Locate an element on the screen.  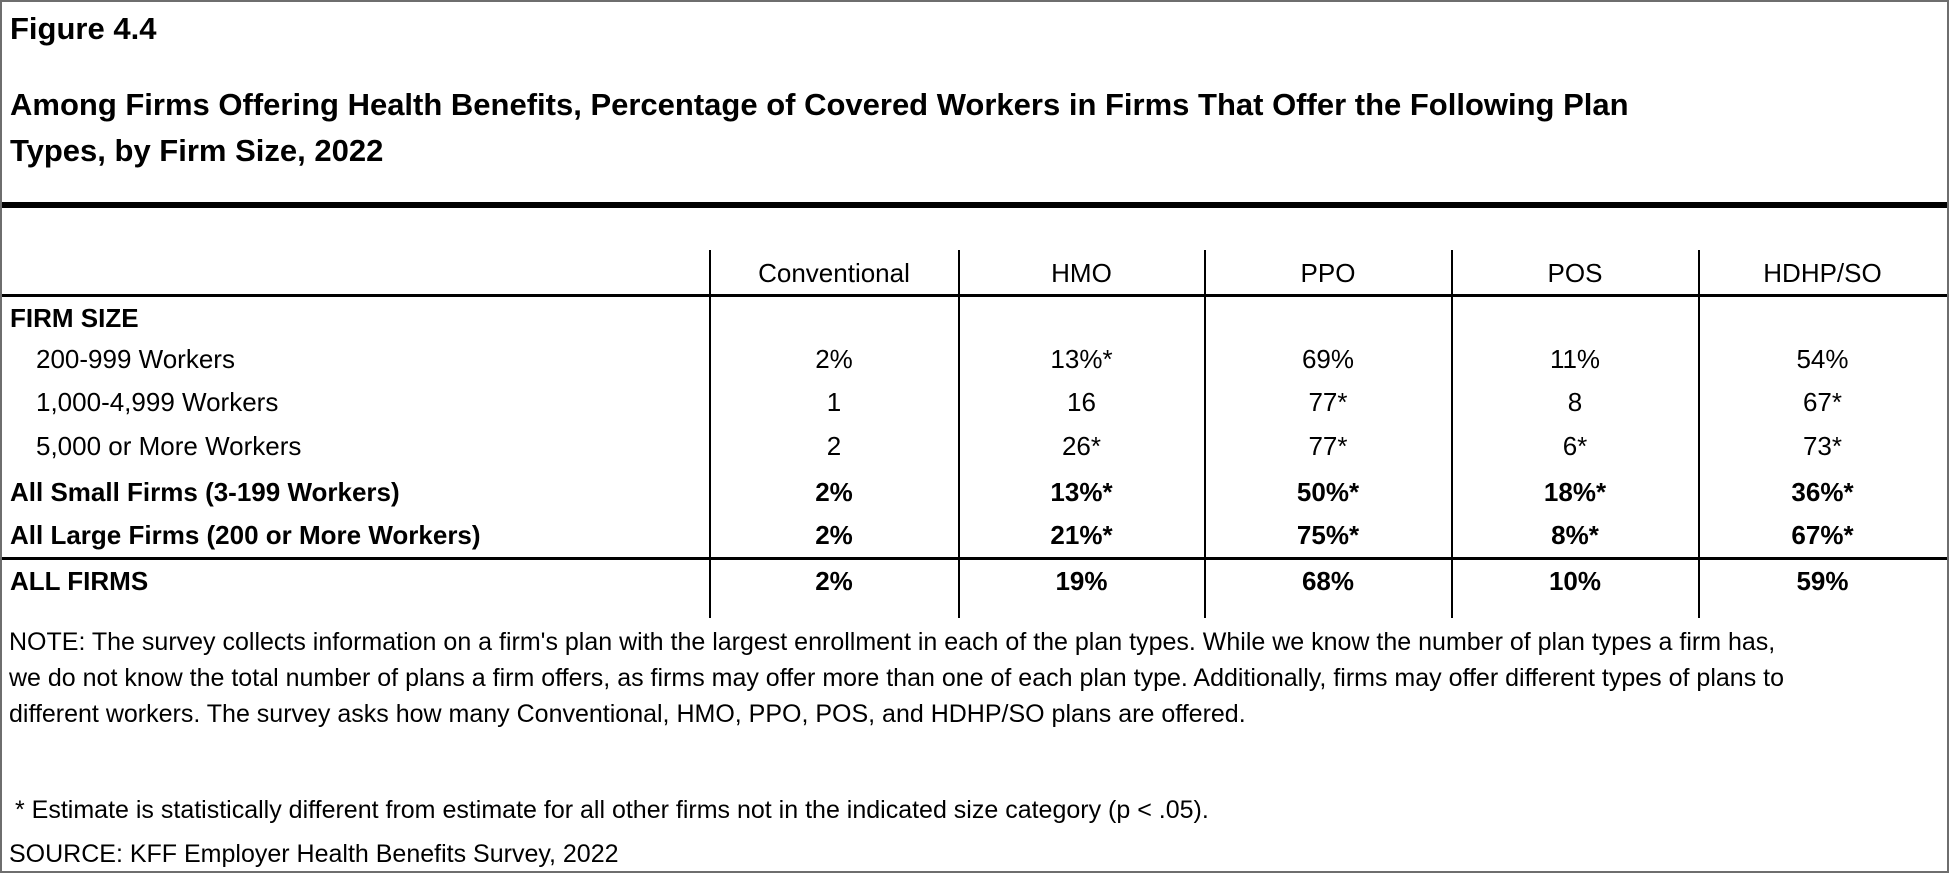
col-header-ppo: PPO is located at coordinates (1328, 273).